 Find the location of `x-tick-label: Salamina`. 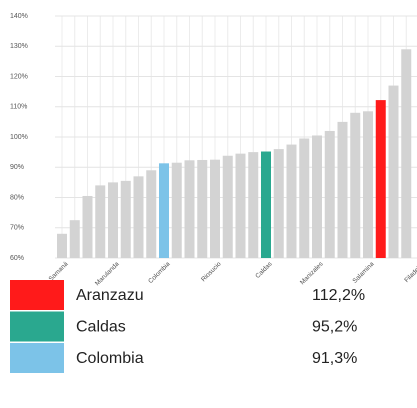

x-tick-label: Salamina is located at coordinates (364, 272).